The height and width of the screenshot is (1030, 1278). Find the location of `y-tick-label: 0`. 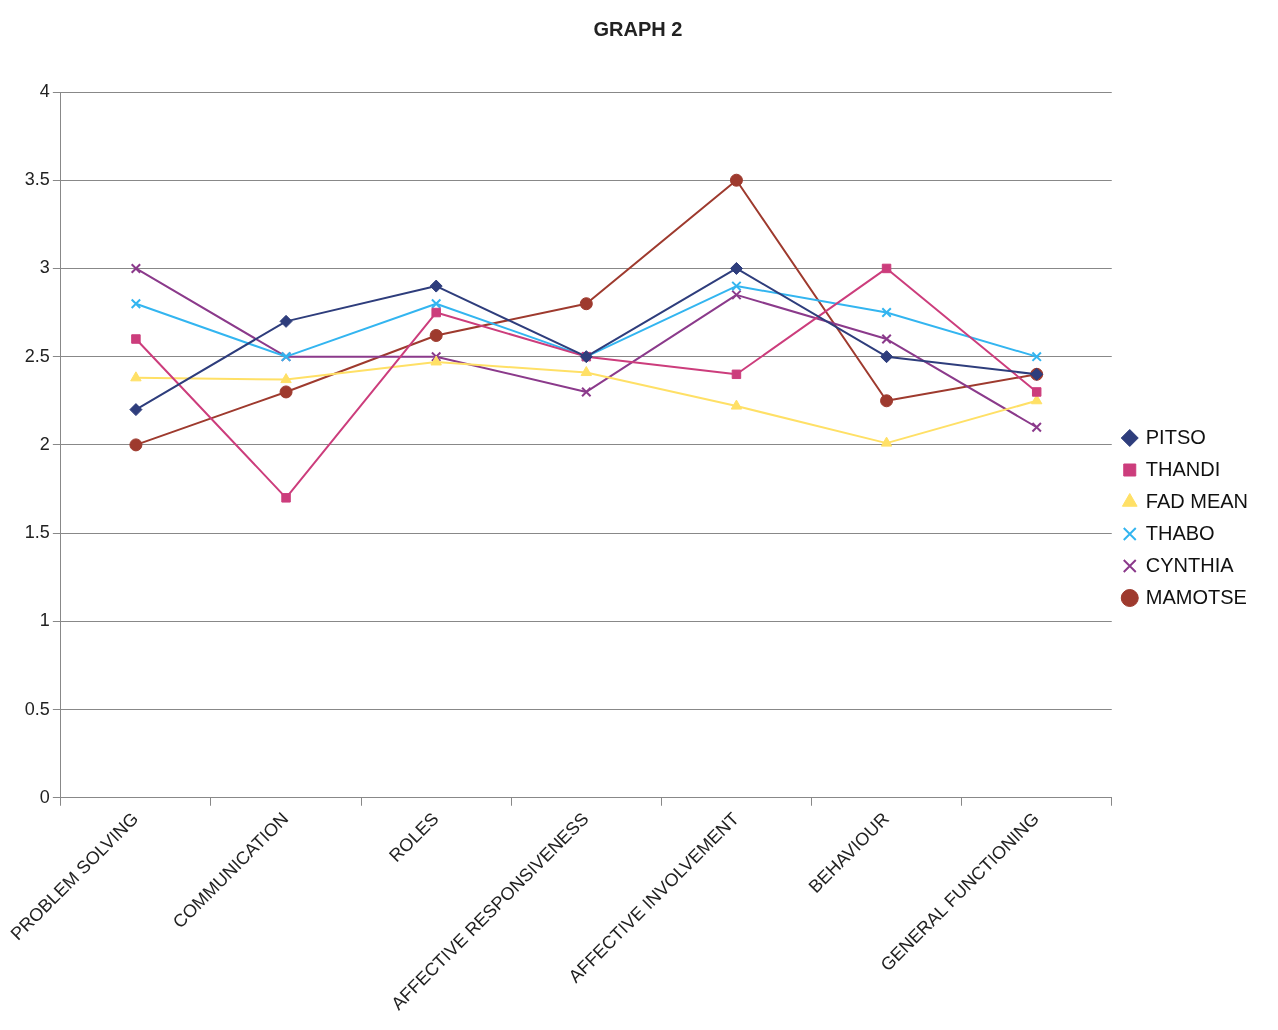

y-tick-label: 0 is located at coordinates (44, 796).